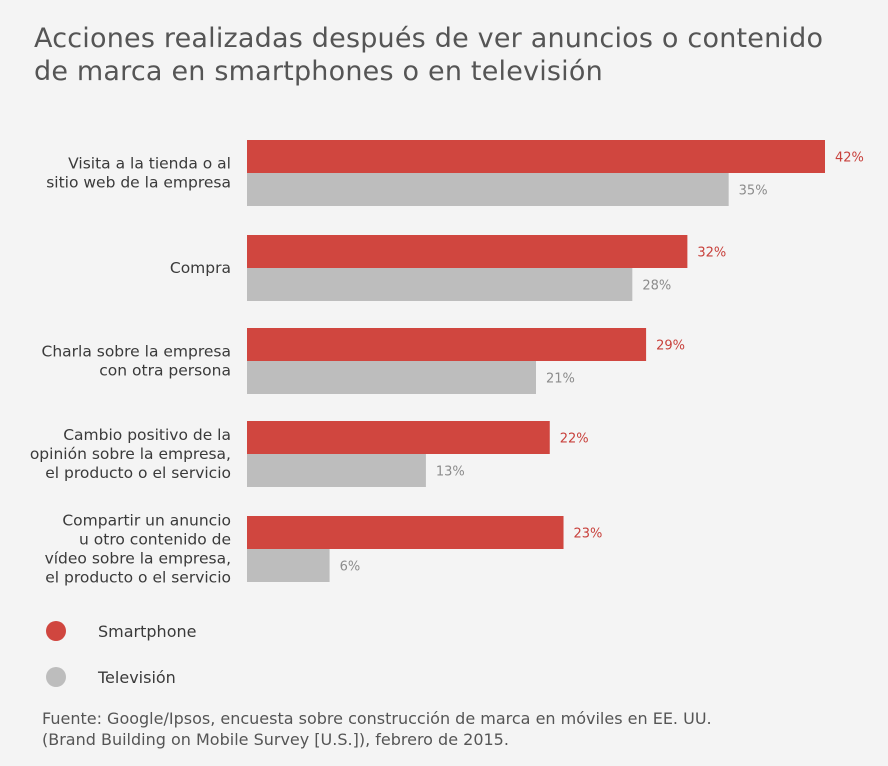  Describe the element at coordinates (165, 371) in the screenshot. I see `category-label-line: con otra persona` at that location.